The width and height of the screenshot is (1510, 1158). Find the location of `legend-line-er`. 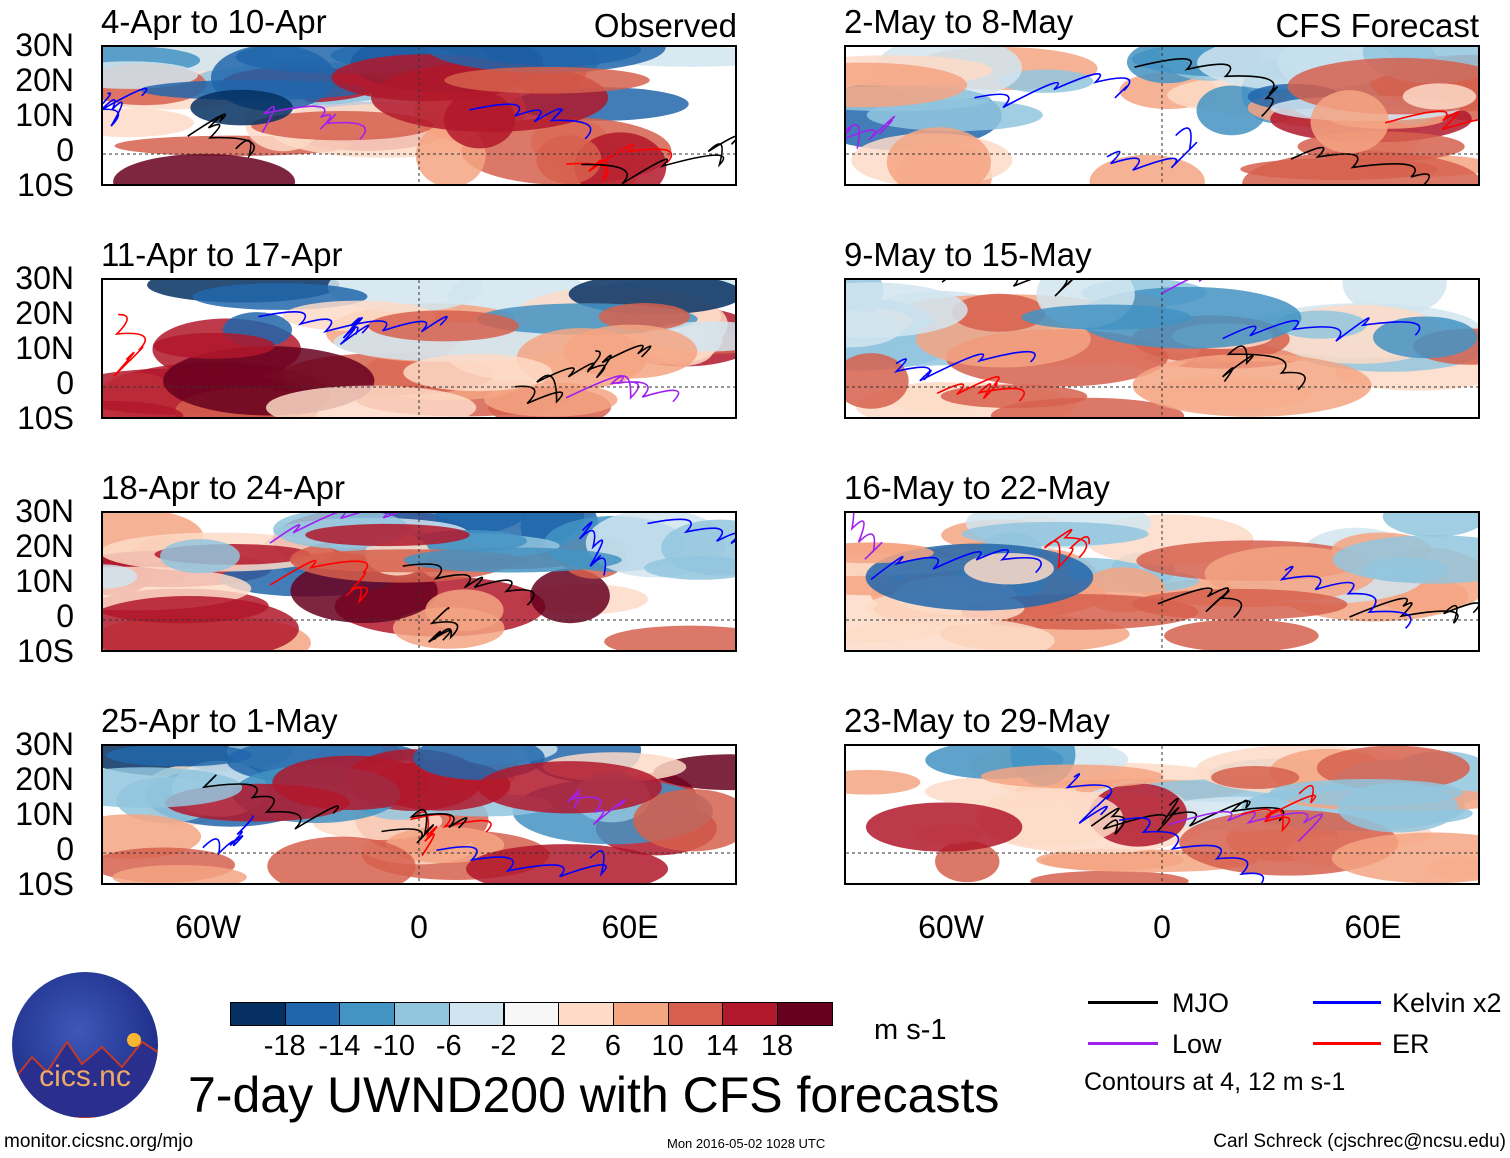

legend-line-er is located at coordinates (1347, 1043).